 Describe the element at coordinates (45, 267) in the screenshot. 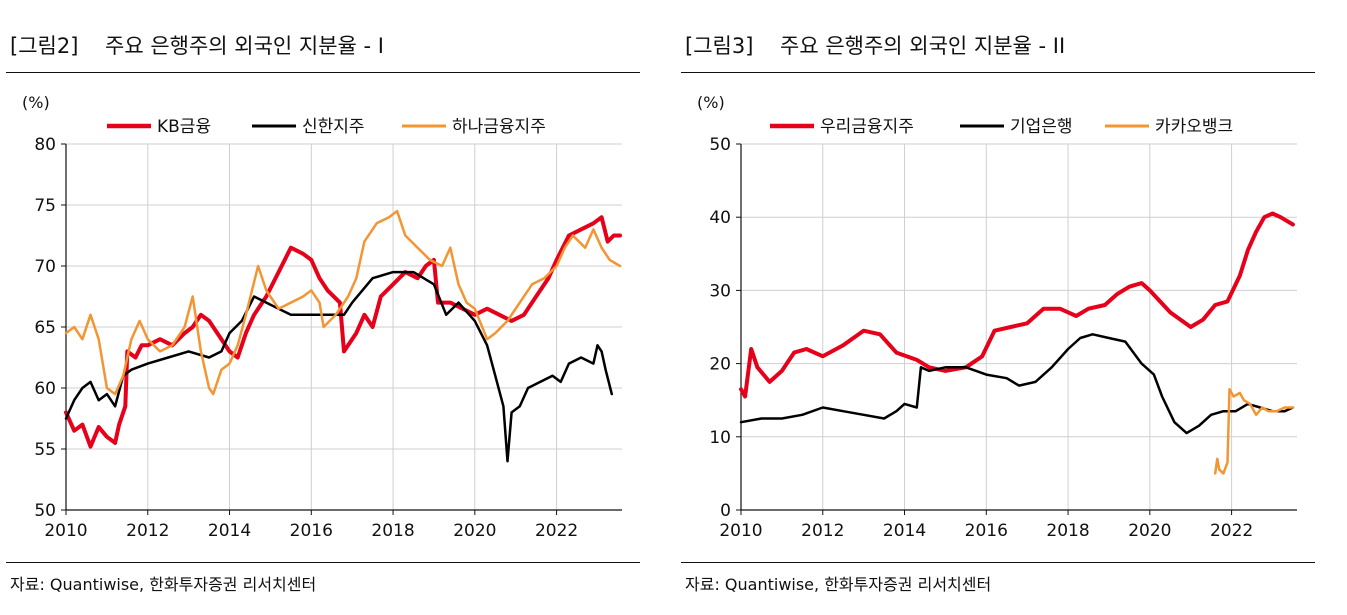

I see `y-tick-label: 70` at that location.